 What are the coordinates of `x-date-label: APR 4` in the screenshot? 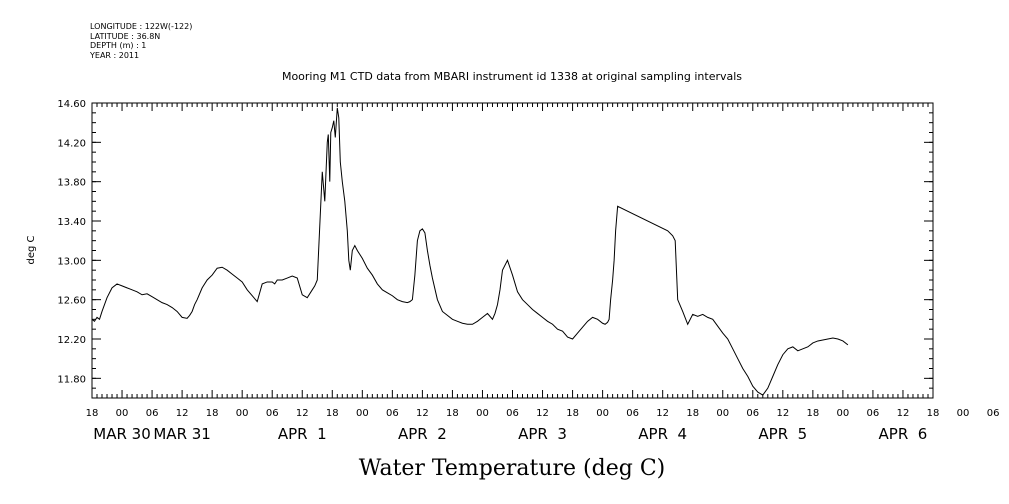 It's located at (662, 434).